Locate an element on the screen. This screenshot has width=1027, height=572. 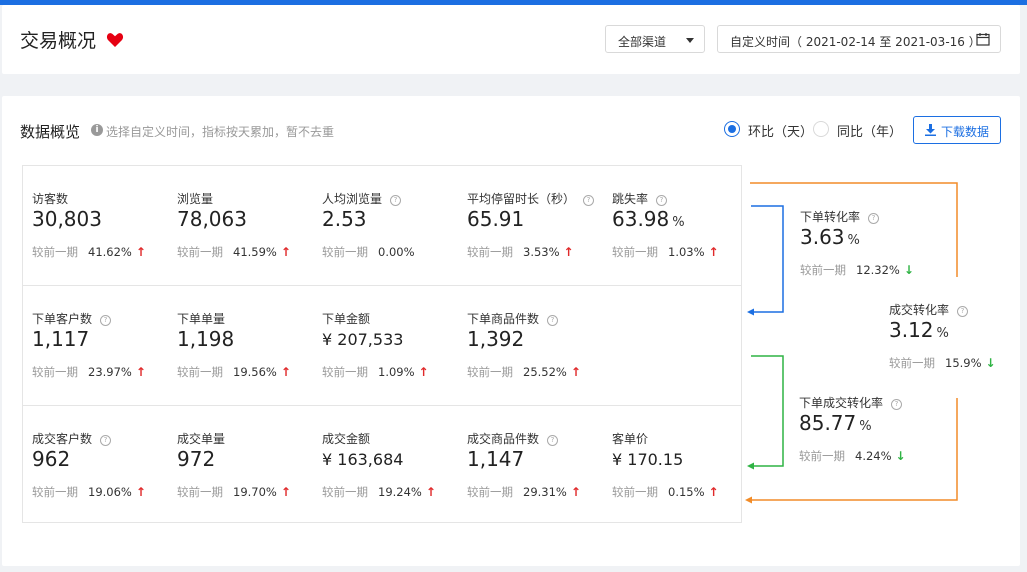
metric-cell: 客单价 ¥ 170.15 较前一期 0.15% ↑ is located at coordinates (682, 470).